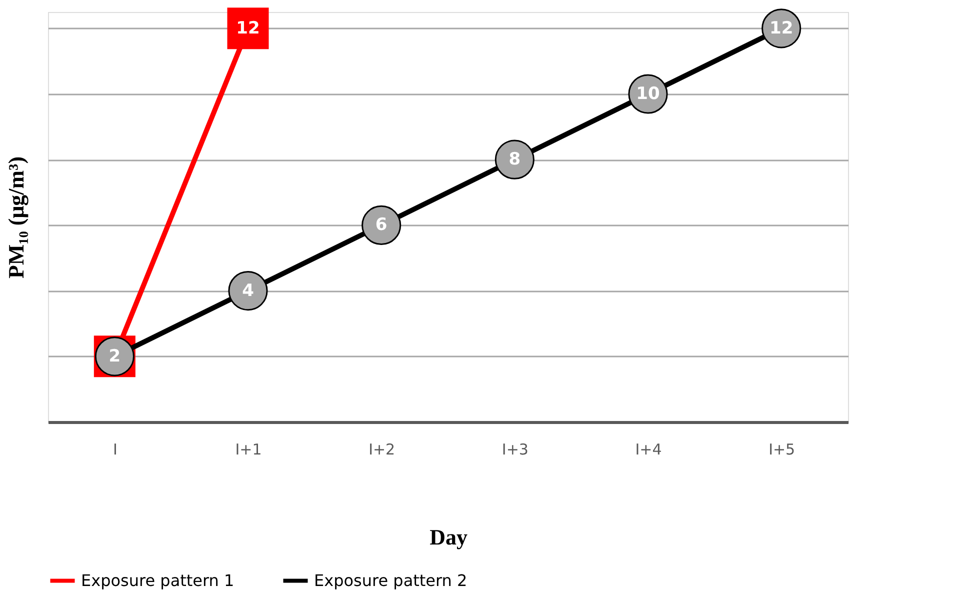 This screenshot has width=971, height=616. Describe the element at coordinates (114, 356) in the screenshot. I see `data-label: 2` at that location.